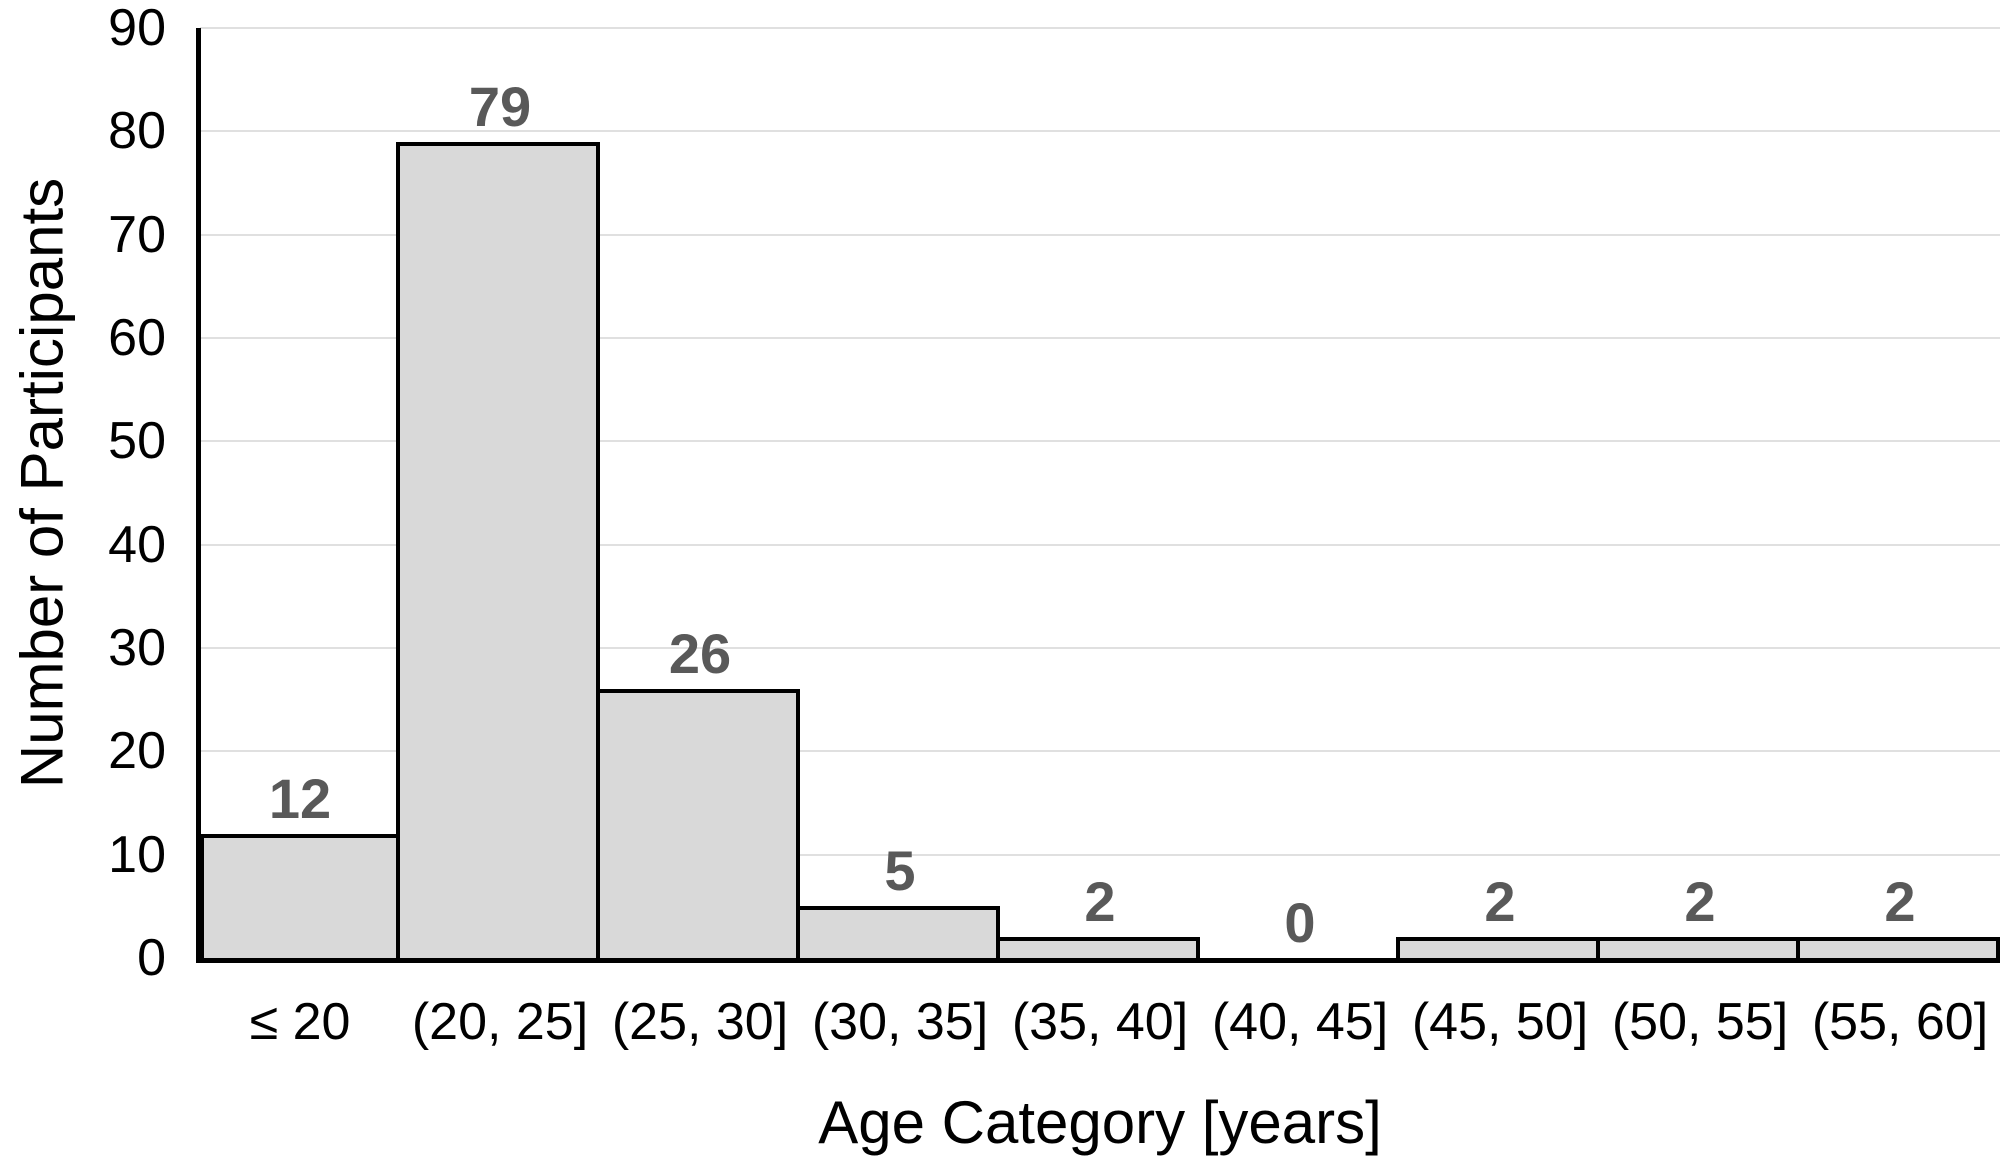 The image size is (2010, 1173). I want to click on x-tick-label: (50, 55], so click(1700, 1022).